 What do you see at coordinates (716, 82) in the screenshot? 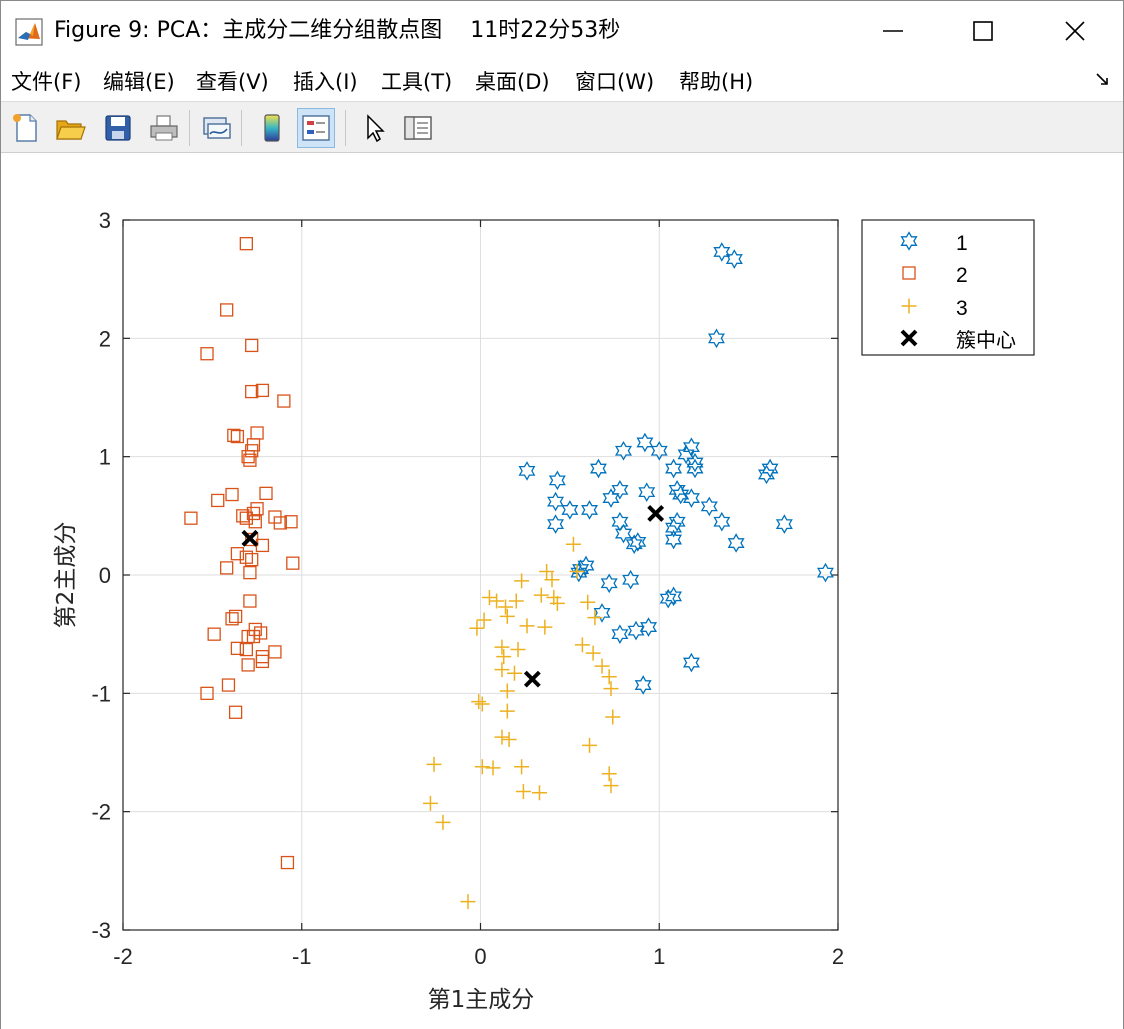
I see `menu-help: 帮助(H)` at bounding box center [716, 82].